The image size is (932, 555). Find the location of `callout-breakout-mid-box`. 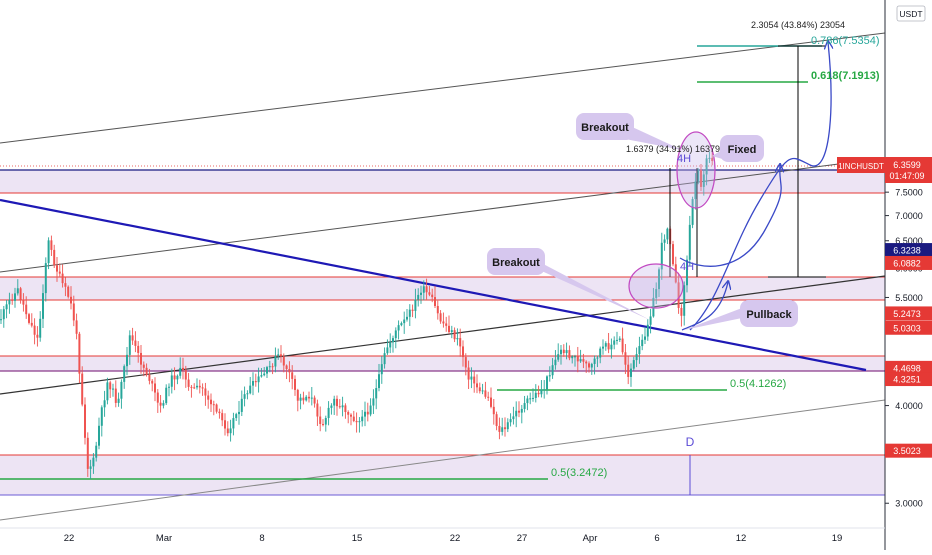

callout-breakout-mid-box is located at coordinates (516, 261).